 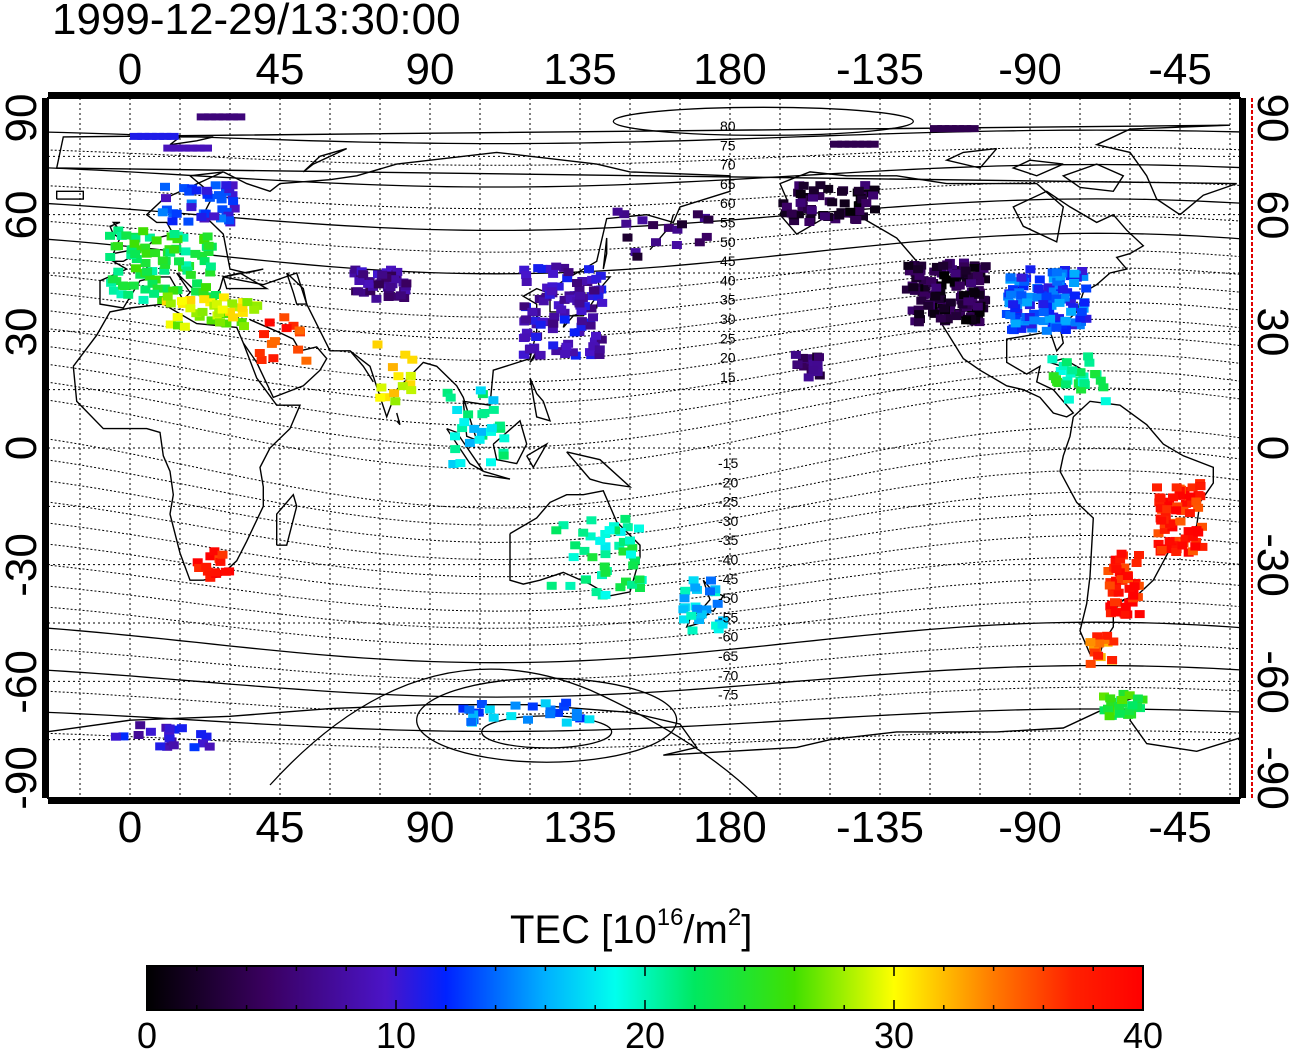 What do you see at coordinates (728, 598) in the screenshot?
I see `contour-label: -50` at bounding box center [728, 598].